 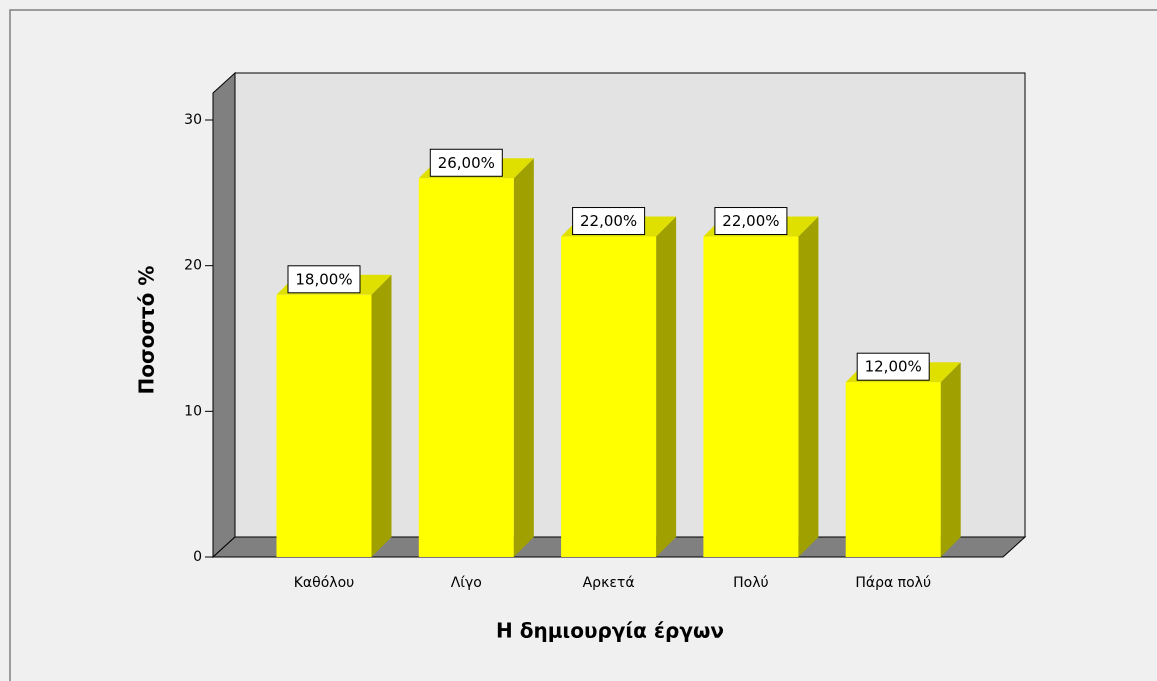 I want to click on y-tick-label: 20, so click(x=193, y=266).